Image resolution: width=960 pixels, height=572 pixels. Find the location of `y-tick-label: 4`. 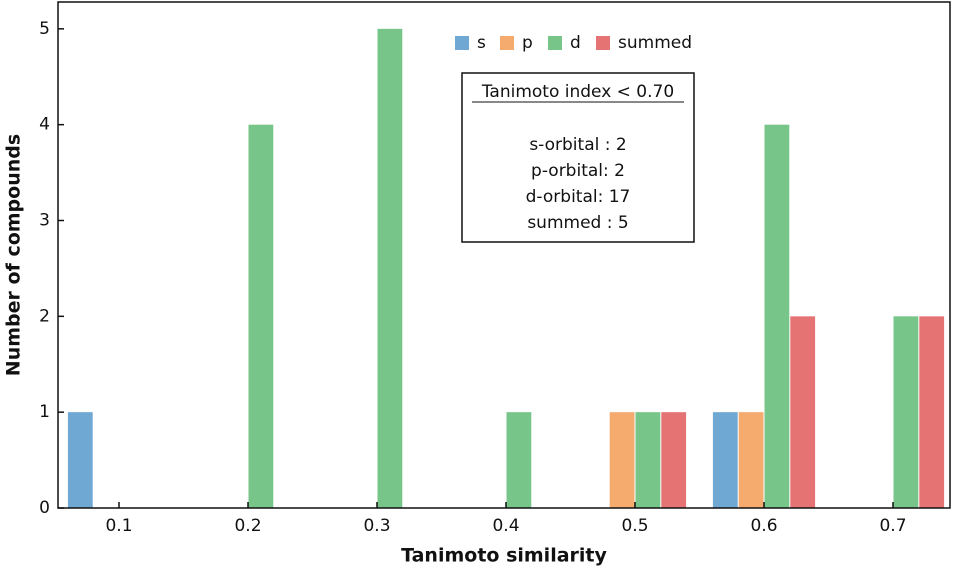

y-tick-label: 4 is located at coordinates (44, 125).